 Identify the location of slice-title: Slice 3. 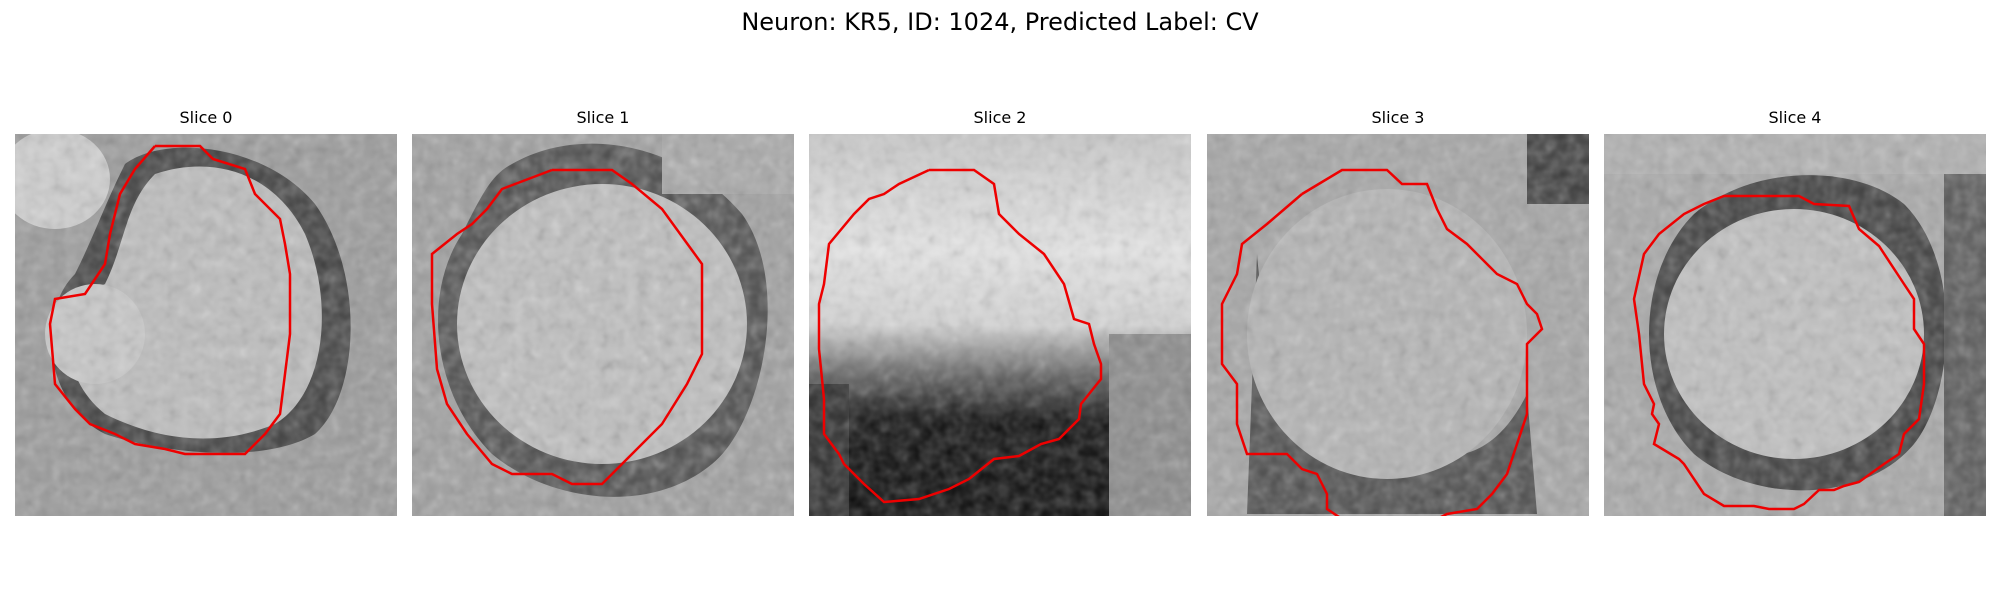
(1398, 117).